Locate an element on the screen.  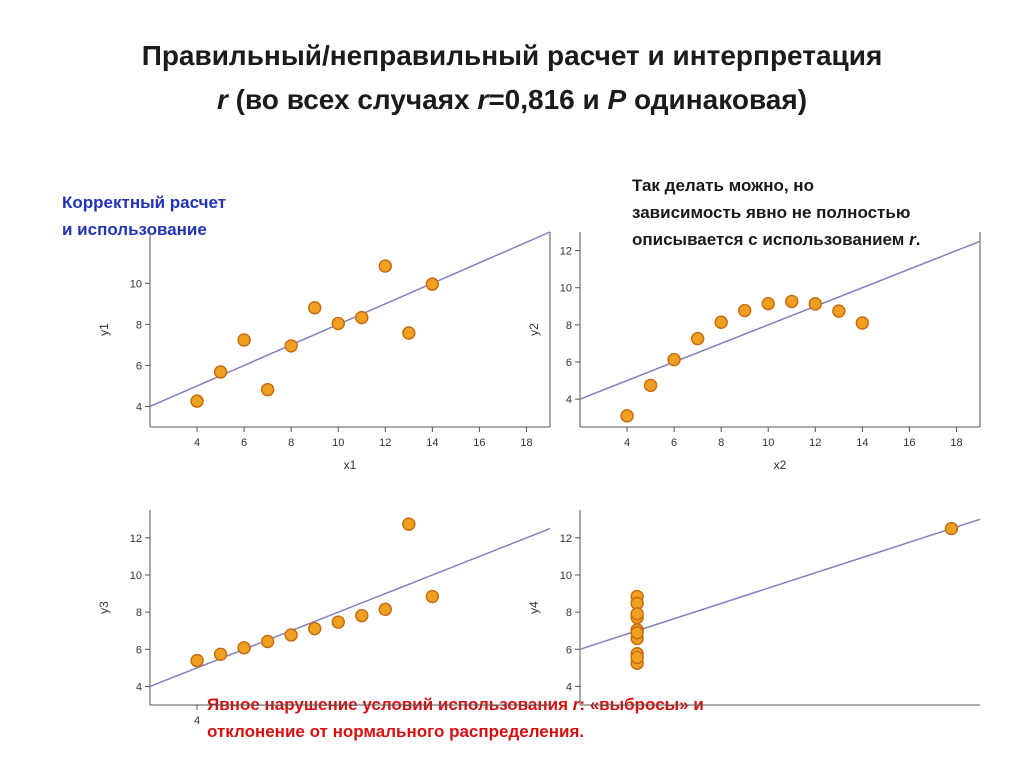
y-axis-label: y1 is located at coordinates (104, 329).